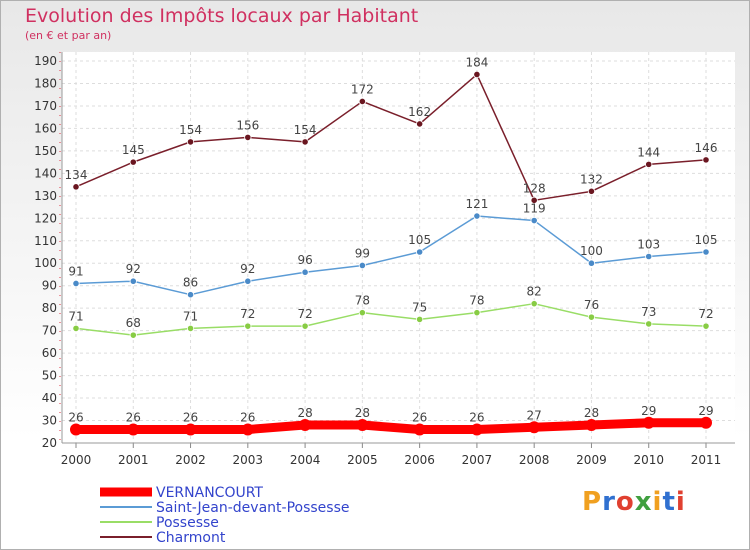 This screenshot has height=550, width=750. I want to click on y-tick-label: 30, so click(49, 421).